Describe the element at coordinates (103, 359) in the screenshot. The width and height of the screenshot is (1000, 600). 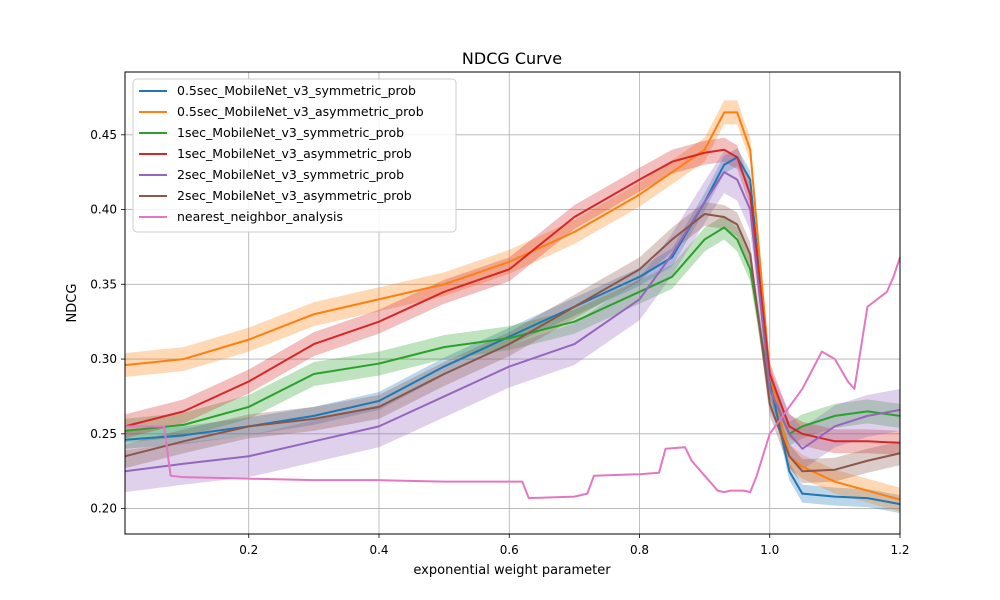
I see `y-tick-label: 0.30` at that location.